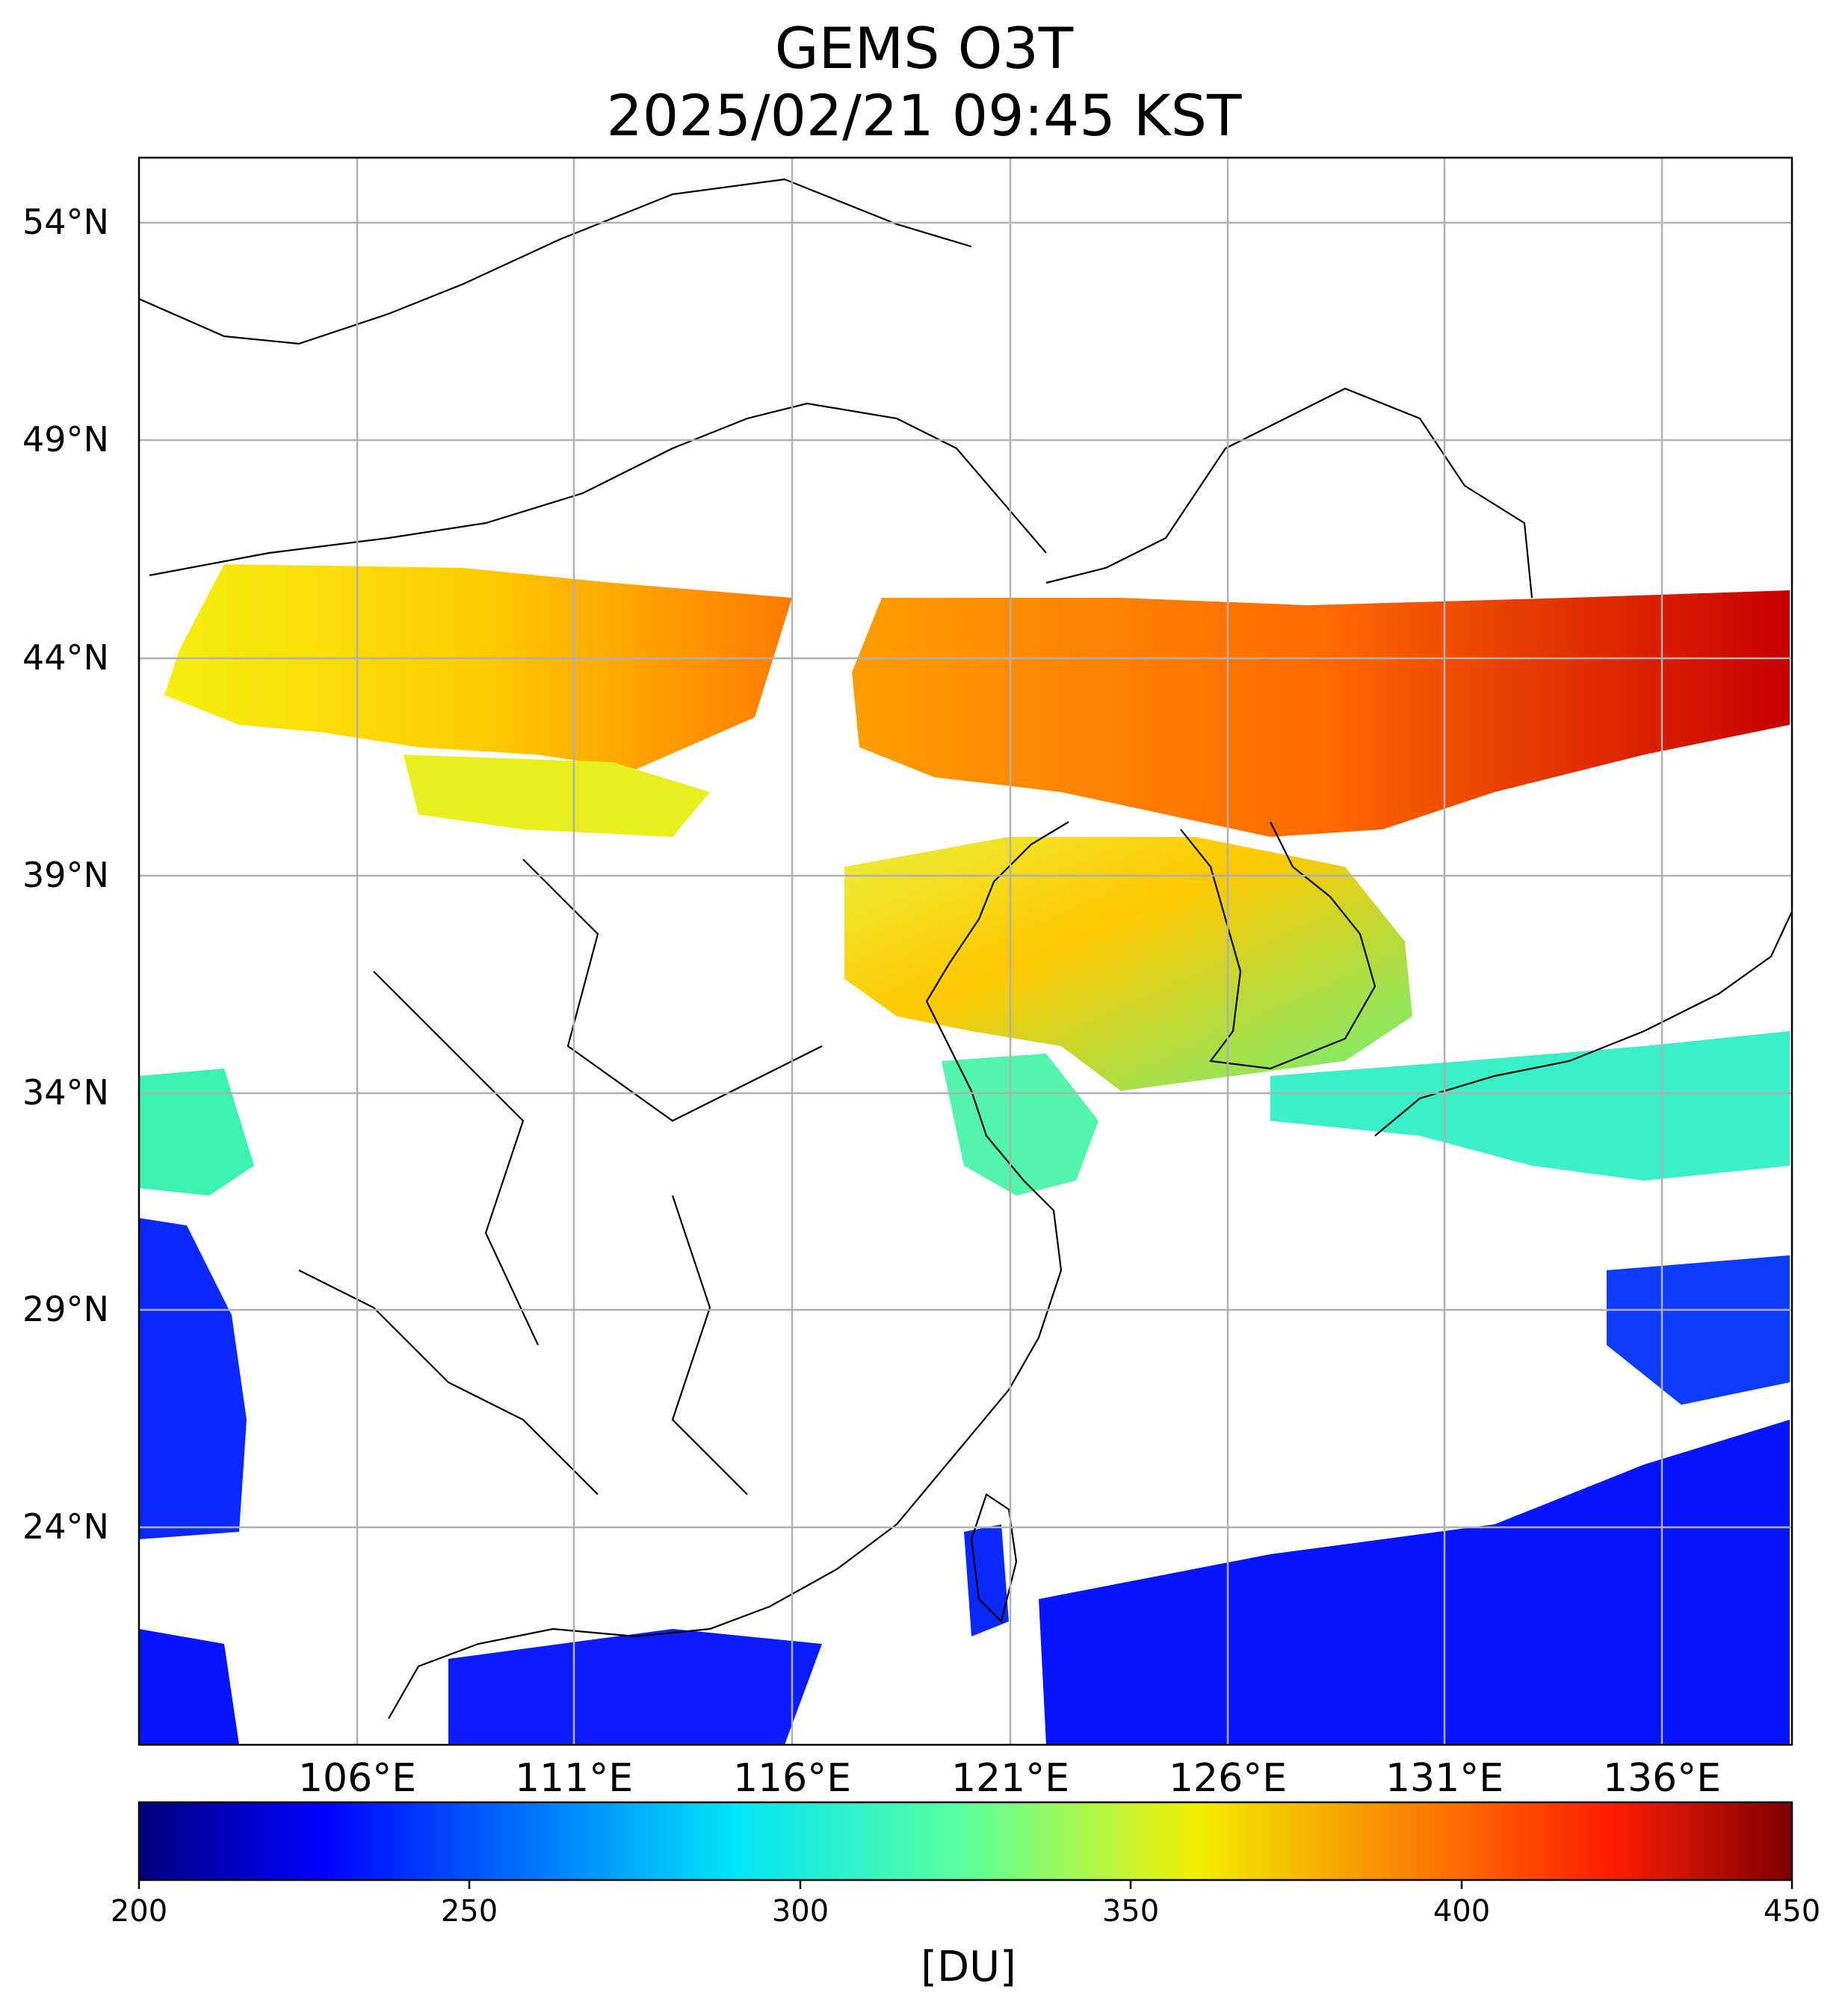 The width and height of the screenshot is (1848, 2016). What do you see at coordinates (1583, 1024) in the screenshot?
I see `japan-coastline` at bounding box center [1583, 1024].